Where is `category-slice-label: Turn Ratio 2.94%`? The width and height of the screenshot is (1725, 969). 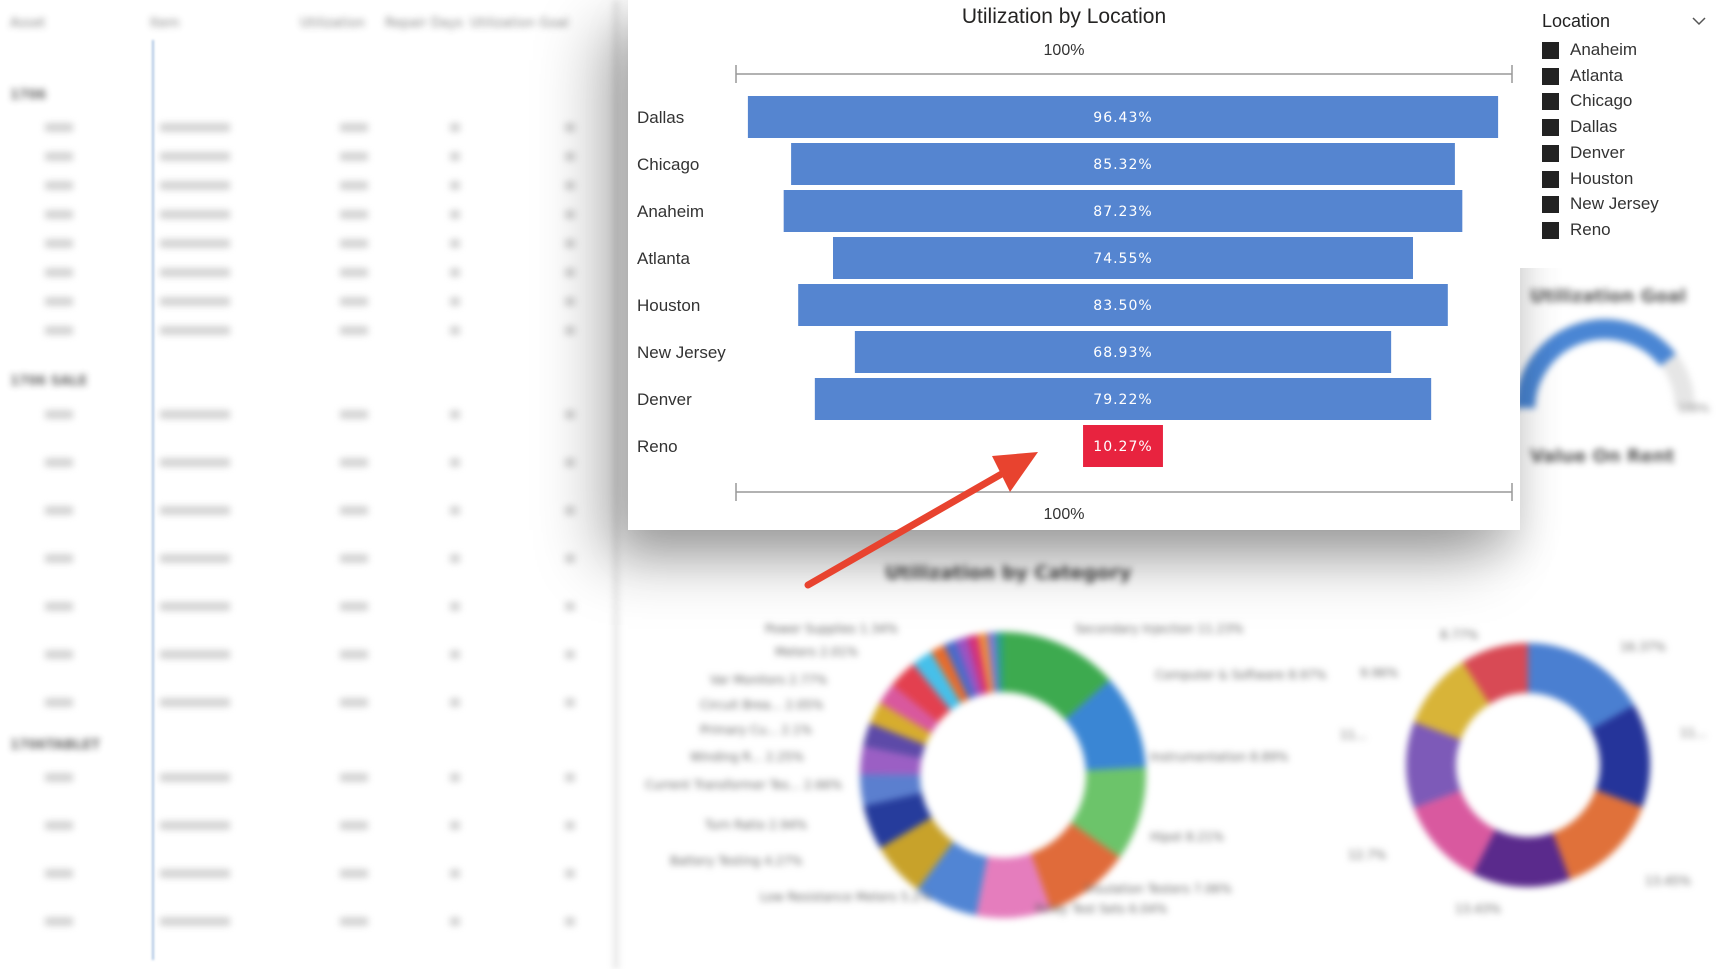 category-slice-label: Turn Ratio 2.94% is located at coordinates (756, 825).